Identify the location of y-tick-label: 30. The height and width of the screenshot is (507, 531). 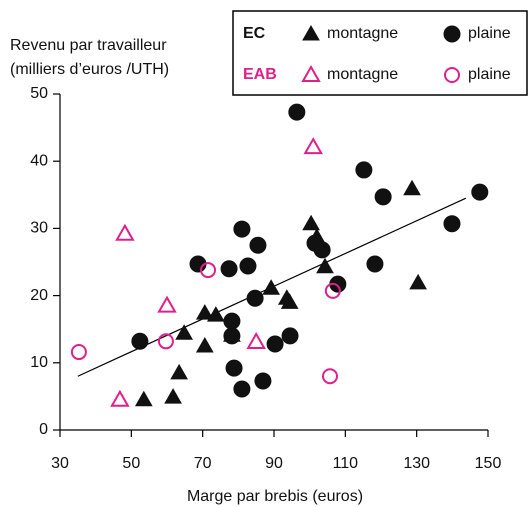
(39, 228).